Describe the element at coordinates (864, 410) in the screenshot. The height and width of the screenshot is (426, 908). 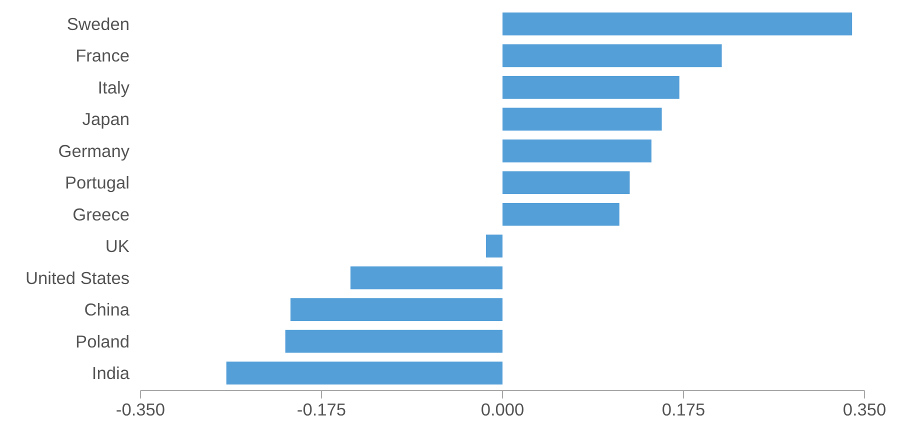
I see `x-tick-label: 0.350` at that location.